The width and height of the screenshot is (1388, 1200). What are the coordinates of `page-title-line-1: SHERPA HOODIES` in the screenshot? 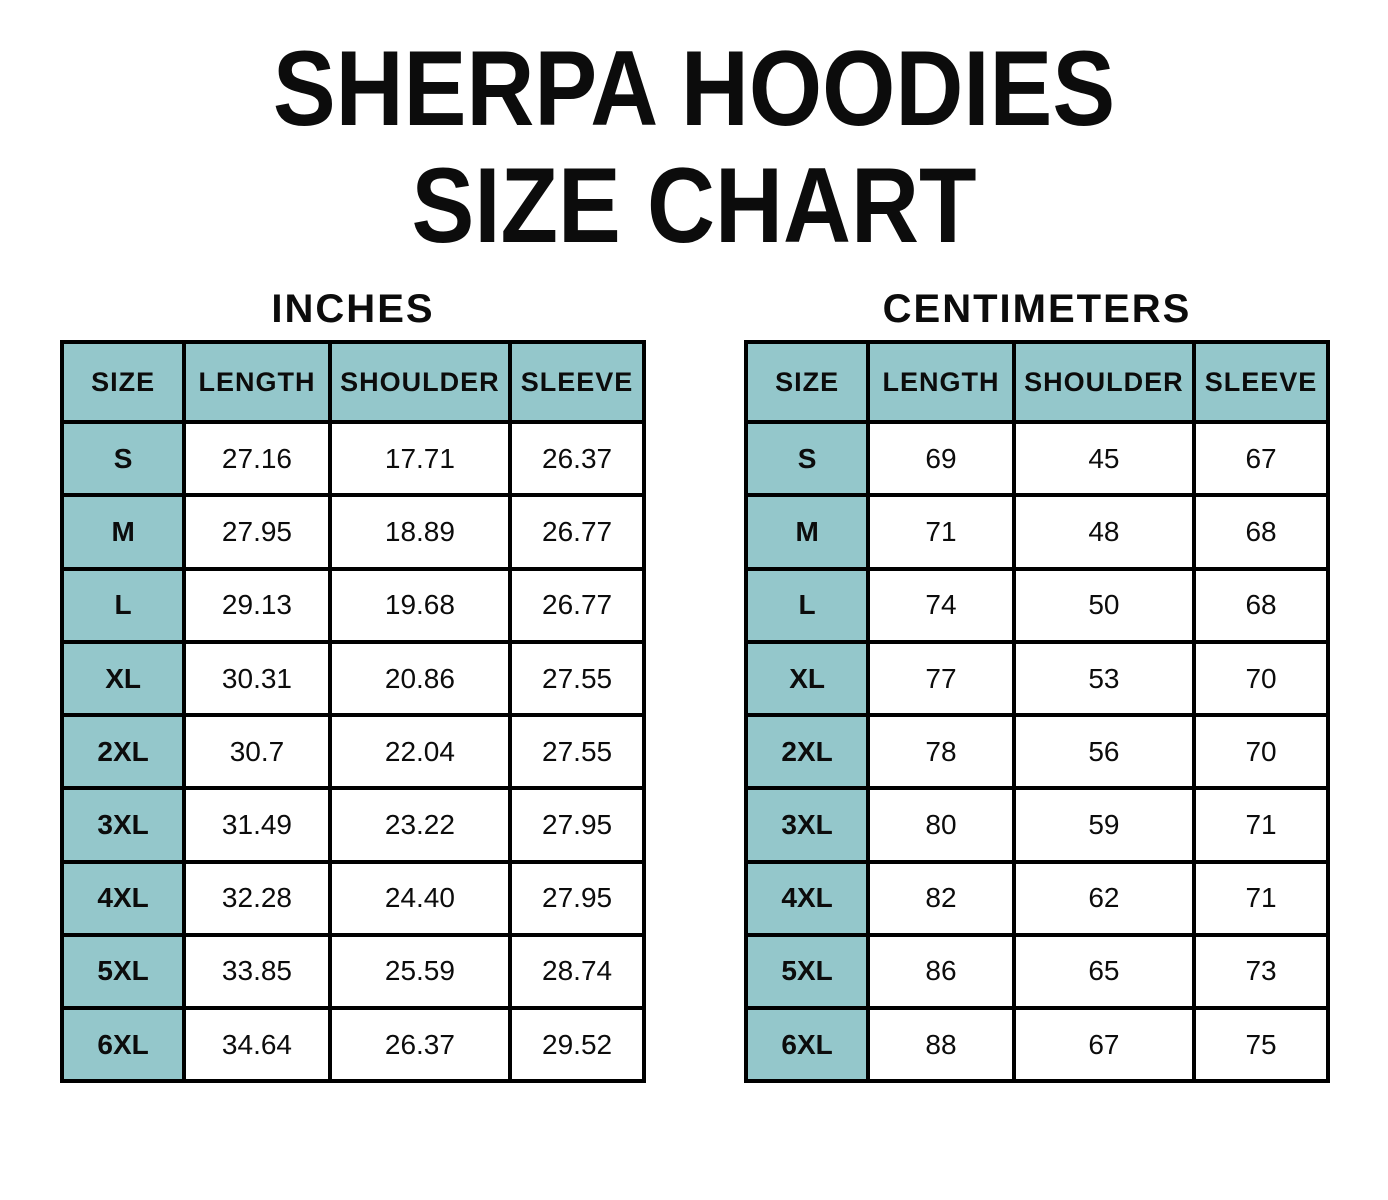 It's located at (694, 88).